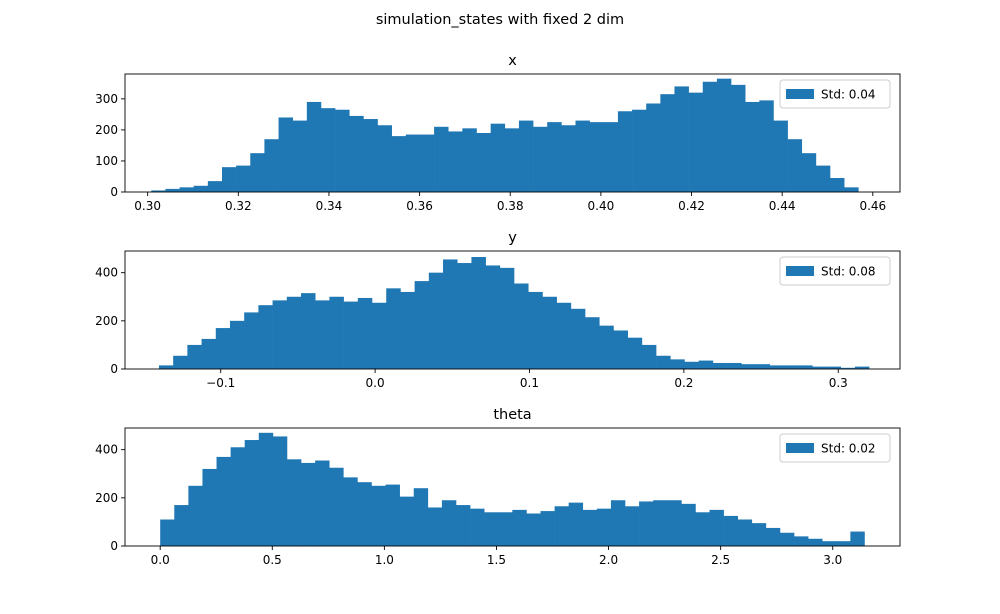 The width and height of the screenshot is (1000, 614). Describe the element at coordinates (720, 560) in the screenshot. I see `x-tick-label: 2.5` at that location.